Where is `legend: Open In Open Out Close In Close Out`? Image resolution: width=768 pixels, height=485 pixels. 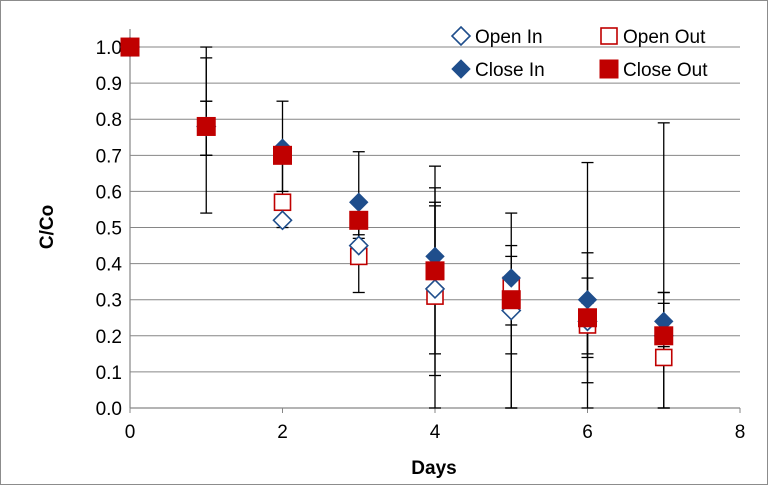 legend: Open In Open Out Close In Close Out is located at coordinates (579, 53).